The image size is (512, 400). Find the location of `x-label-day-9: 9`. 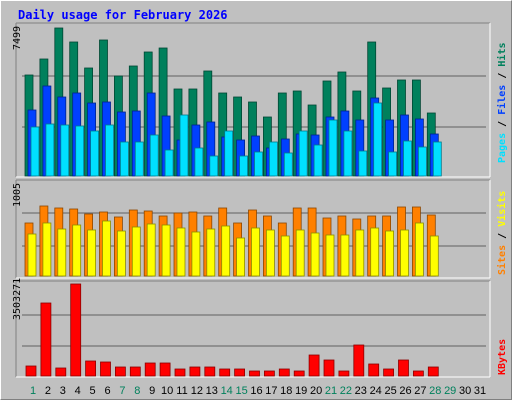

x-label-day-9: 9 is located at coordinates (152, 391).